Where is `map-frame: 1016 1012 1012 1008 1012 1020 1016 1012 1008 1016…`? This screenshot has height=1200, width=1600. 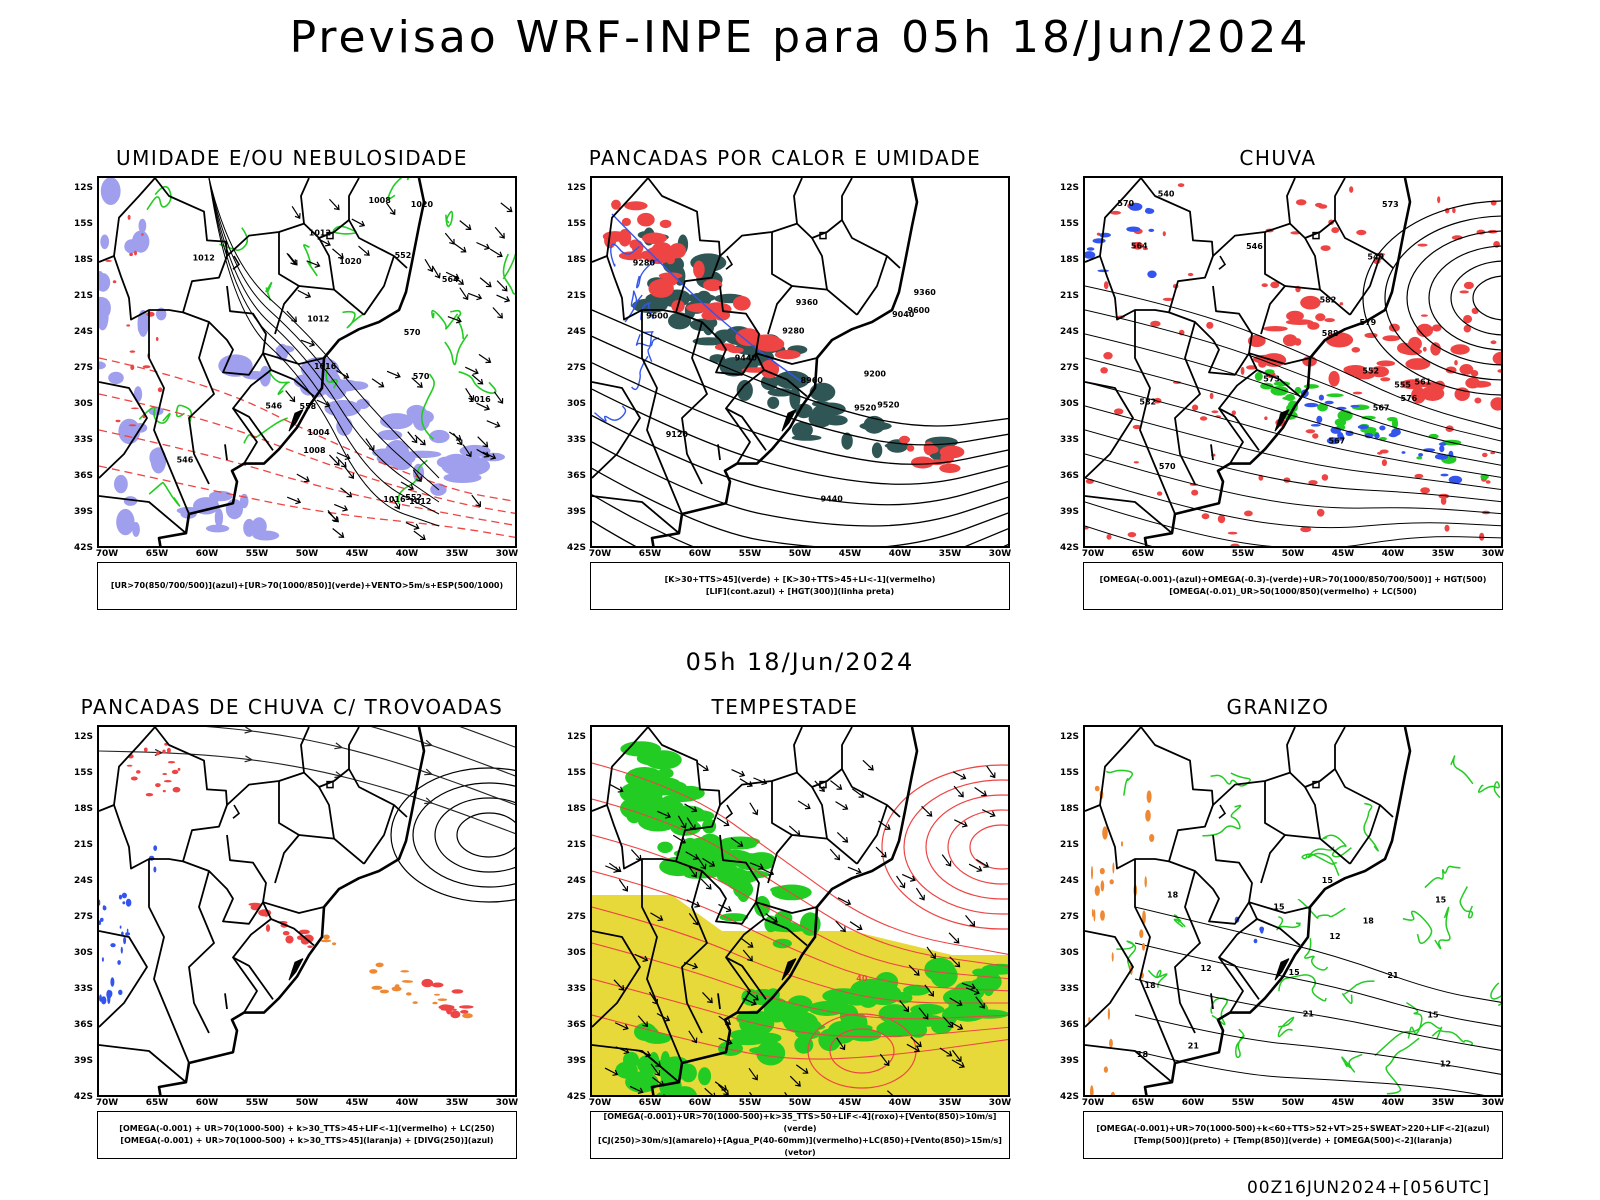
map-frame: 1016 1012 1012 1008 1012 1020 1016 1012 1008 1016… is located at coordinates (307, 362).